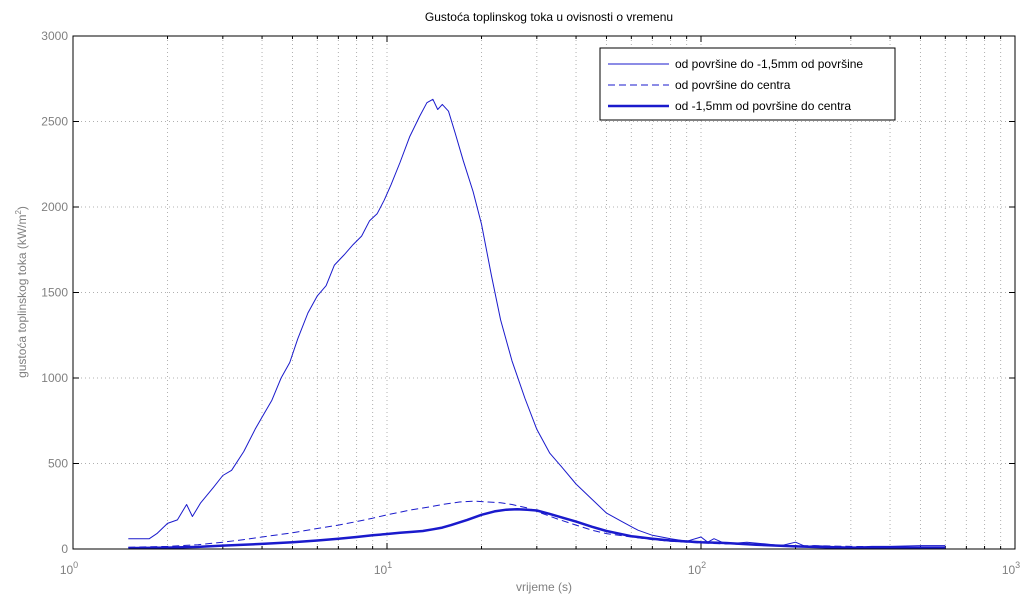 The image size is (1028, 599). I want to click on y-tick-label: 2500, so click(54, 122).